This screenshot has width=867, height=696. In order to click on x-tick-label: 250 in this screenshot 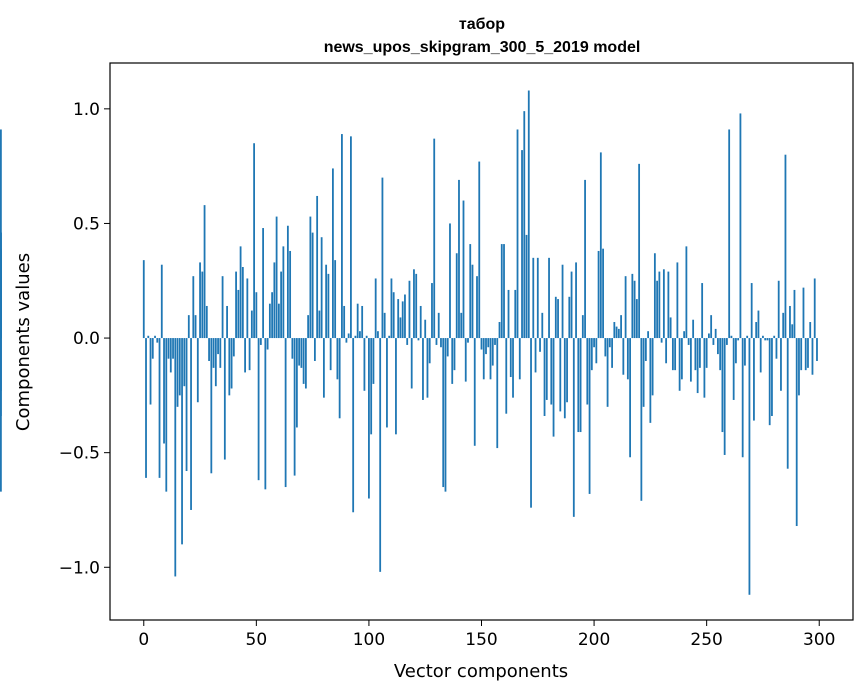, I will do `click(706, 640)`.